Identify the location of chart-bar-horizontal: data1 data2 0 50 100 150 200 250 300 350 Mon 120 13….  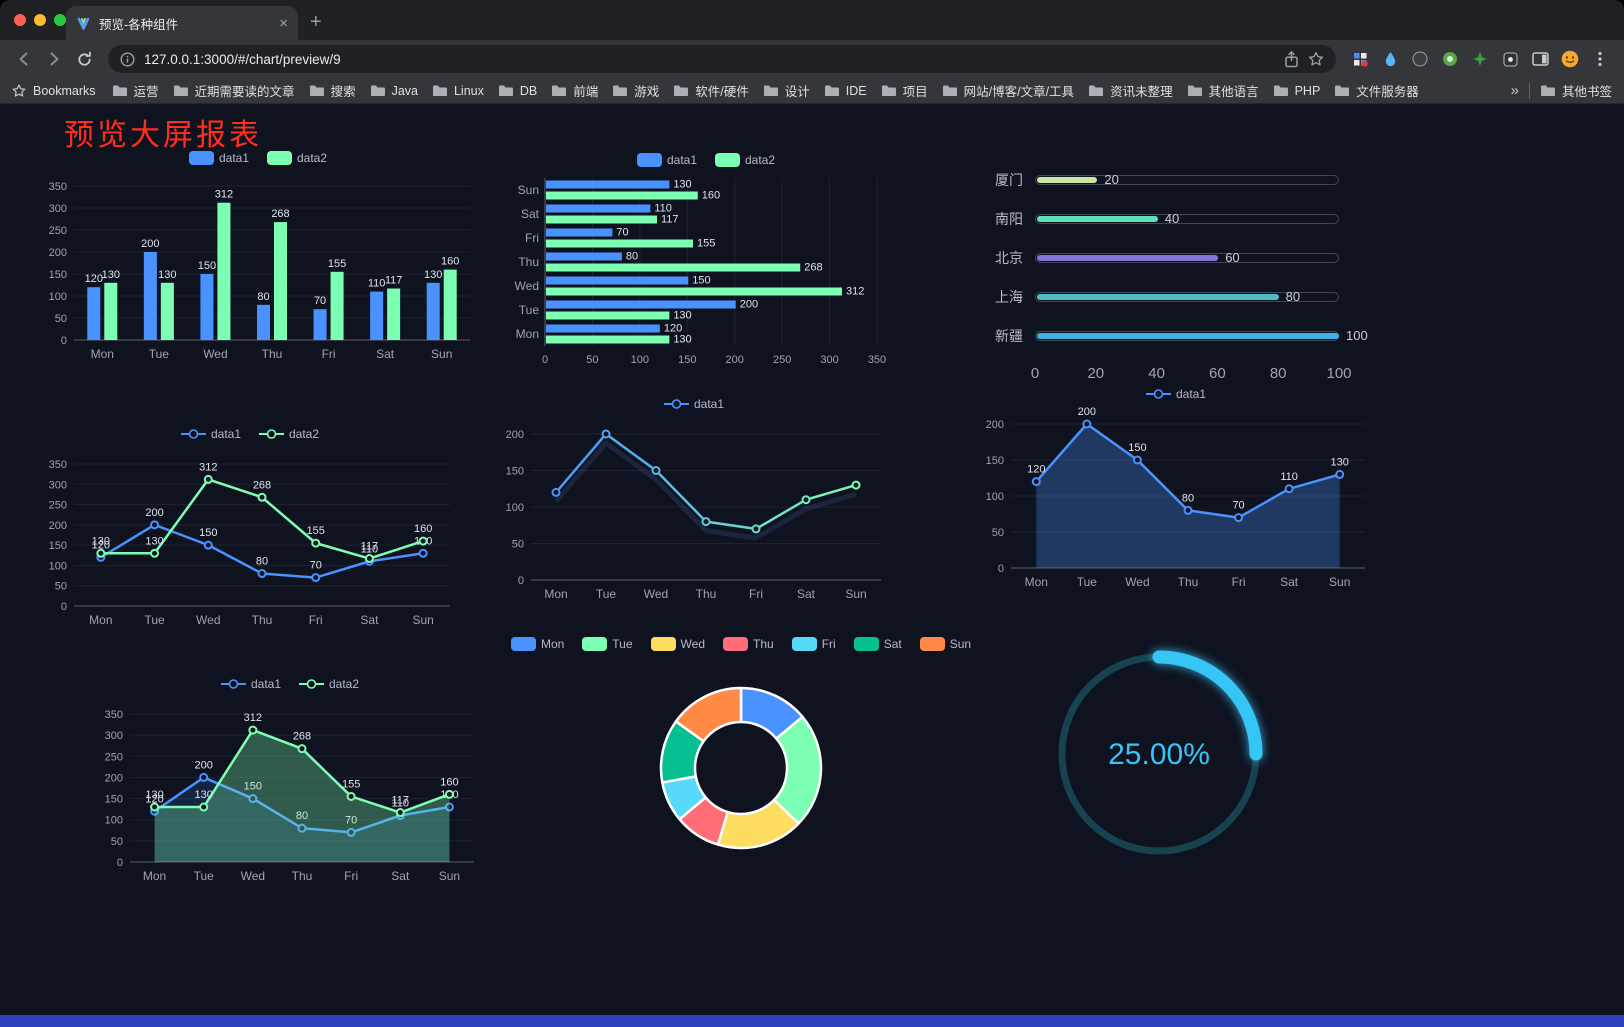
(706, 261).